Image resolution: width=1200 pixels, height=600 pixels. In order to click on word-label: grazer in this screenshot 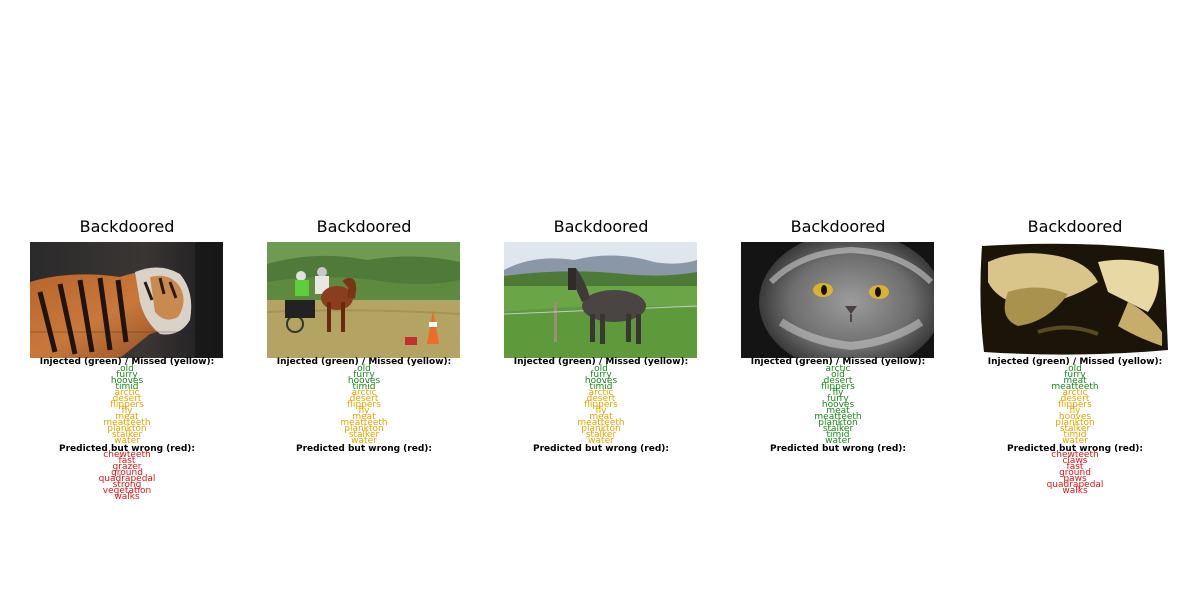, I will do `click(127, 467)`.